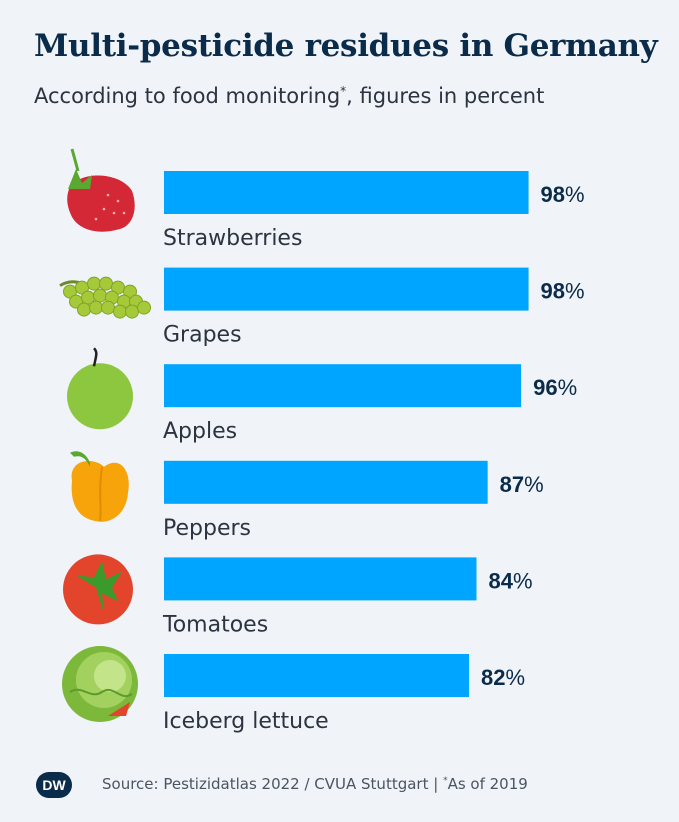  Describe the element at coordinates (555, 387) in the screenshot. I see `value-label: 96%` at that location.